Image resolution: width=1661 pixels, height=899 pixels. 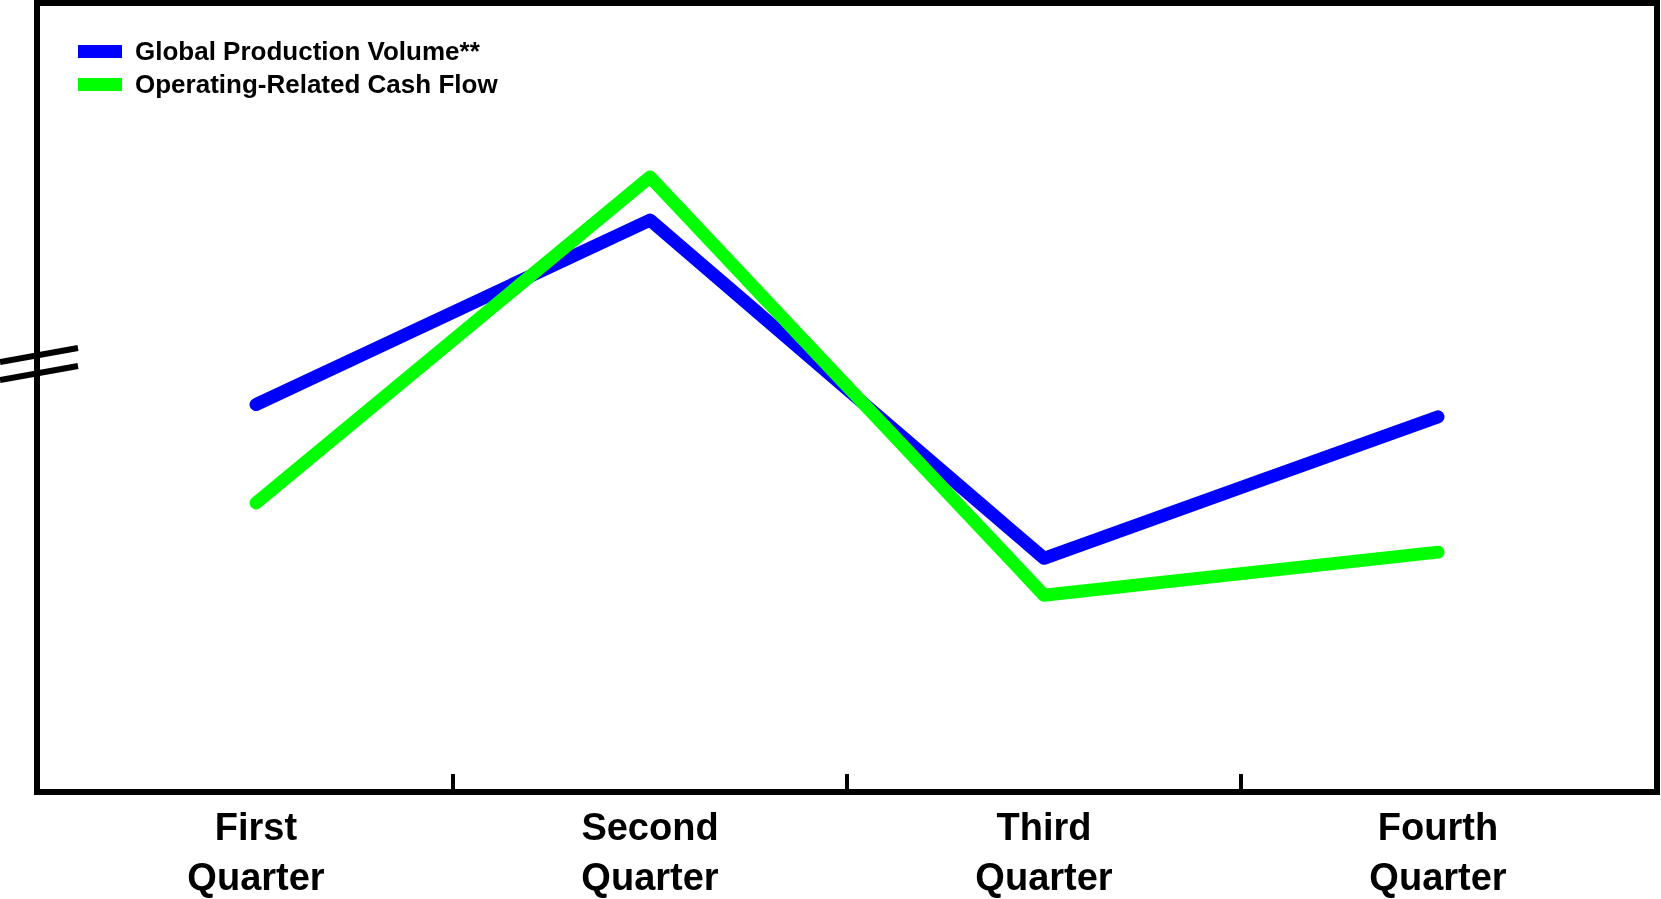 I want to click on legend-label: Global Production Volume**, so click(x=308, y=51).